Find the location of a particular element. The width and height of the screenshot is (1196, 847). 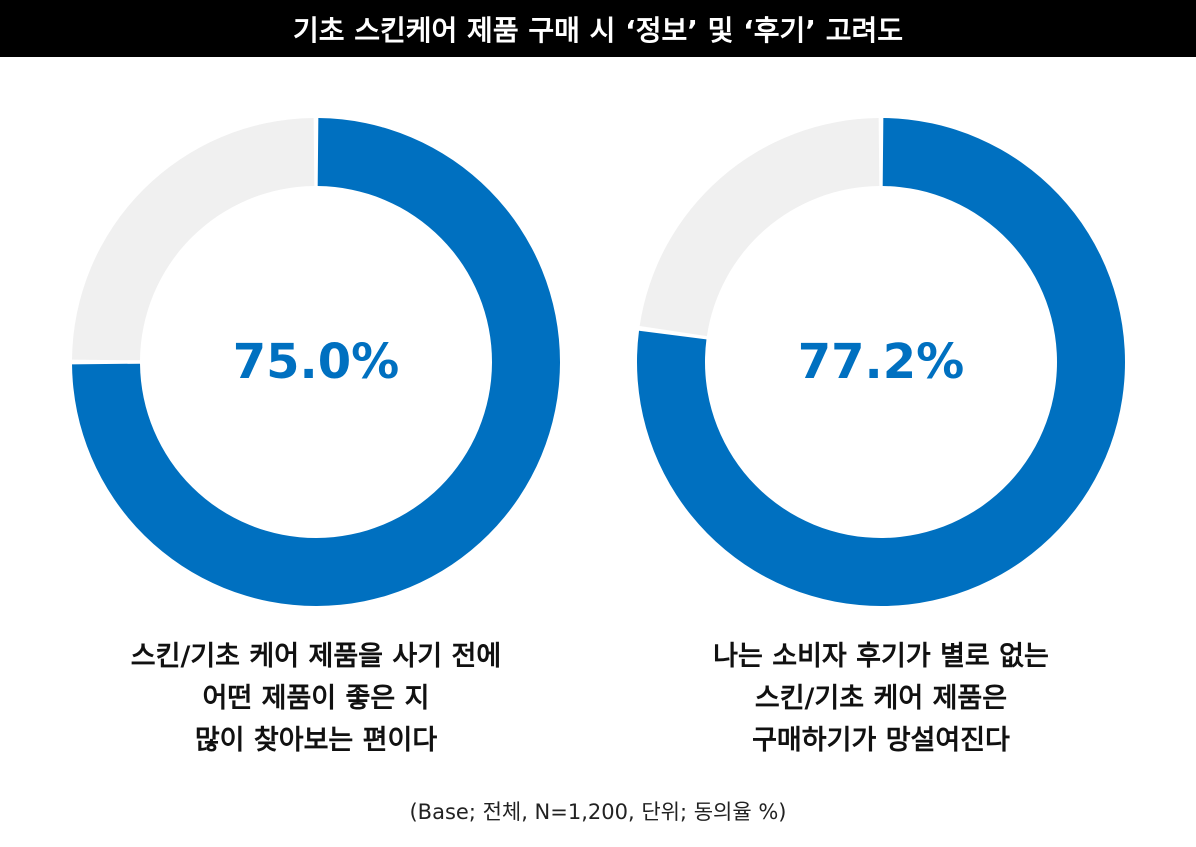

chart-title: 기초 스킨케어 제품 구매 시 ‘정보’ 및 ‘후기’ 고려도 is located at coordinates (598, 30).